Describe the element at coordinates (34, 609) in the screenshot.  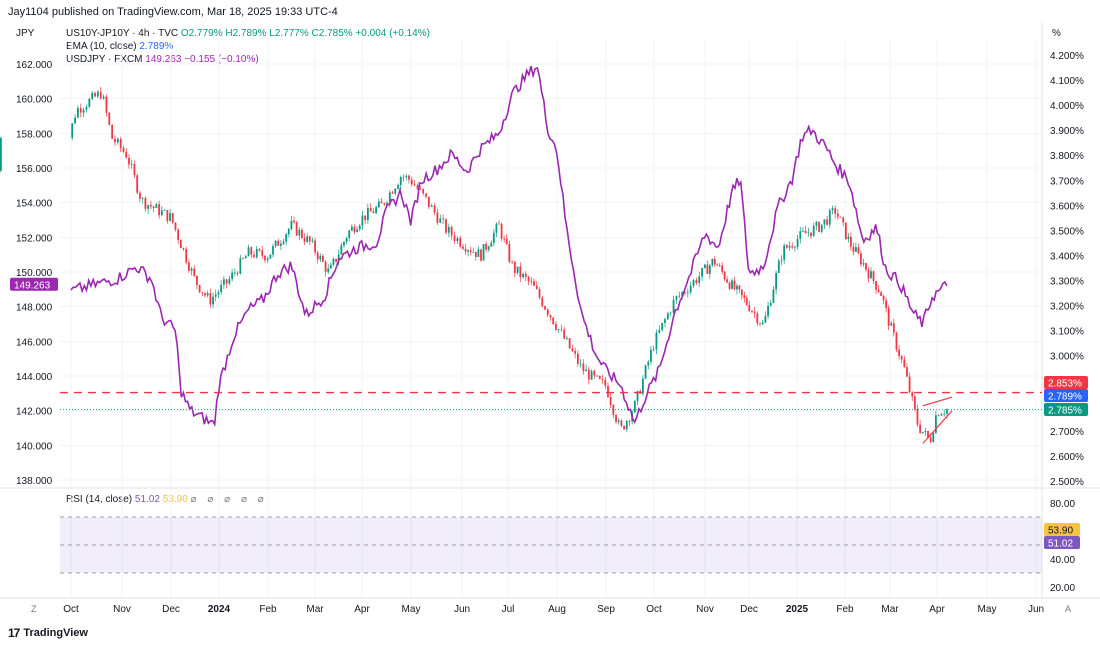
I see `log-scale-toggle: Z` at that location.